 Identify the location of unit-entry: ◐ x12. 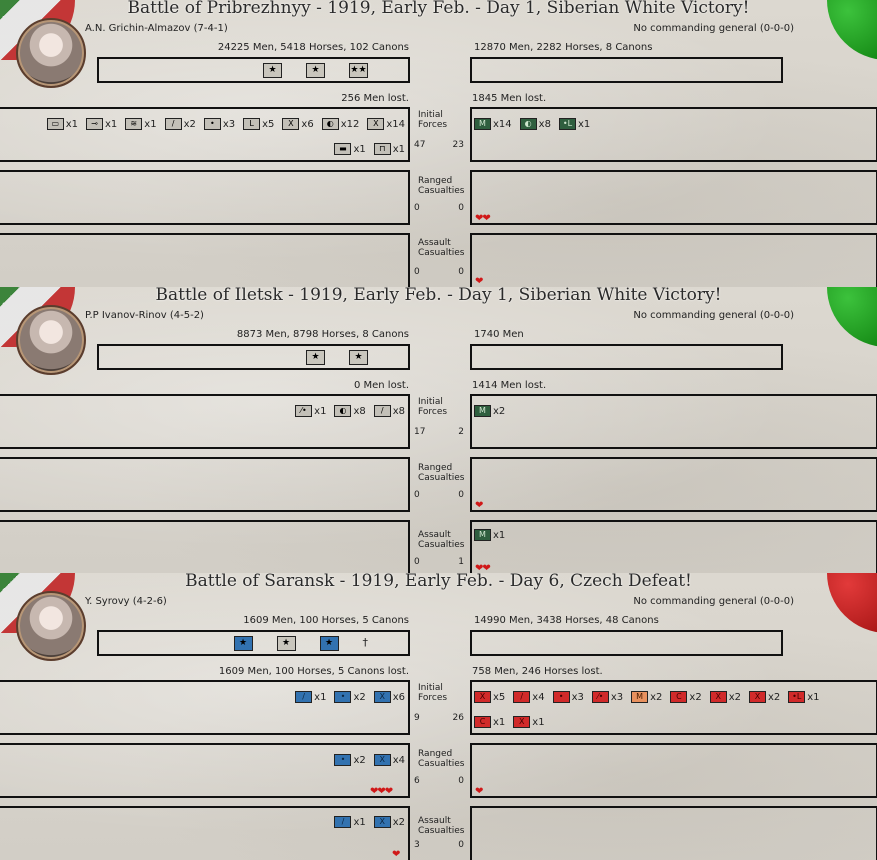
(340, 124).